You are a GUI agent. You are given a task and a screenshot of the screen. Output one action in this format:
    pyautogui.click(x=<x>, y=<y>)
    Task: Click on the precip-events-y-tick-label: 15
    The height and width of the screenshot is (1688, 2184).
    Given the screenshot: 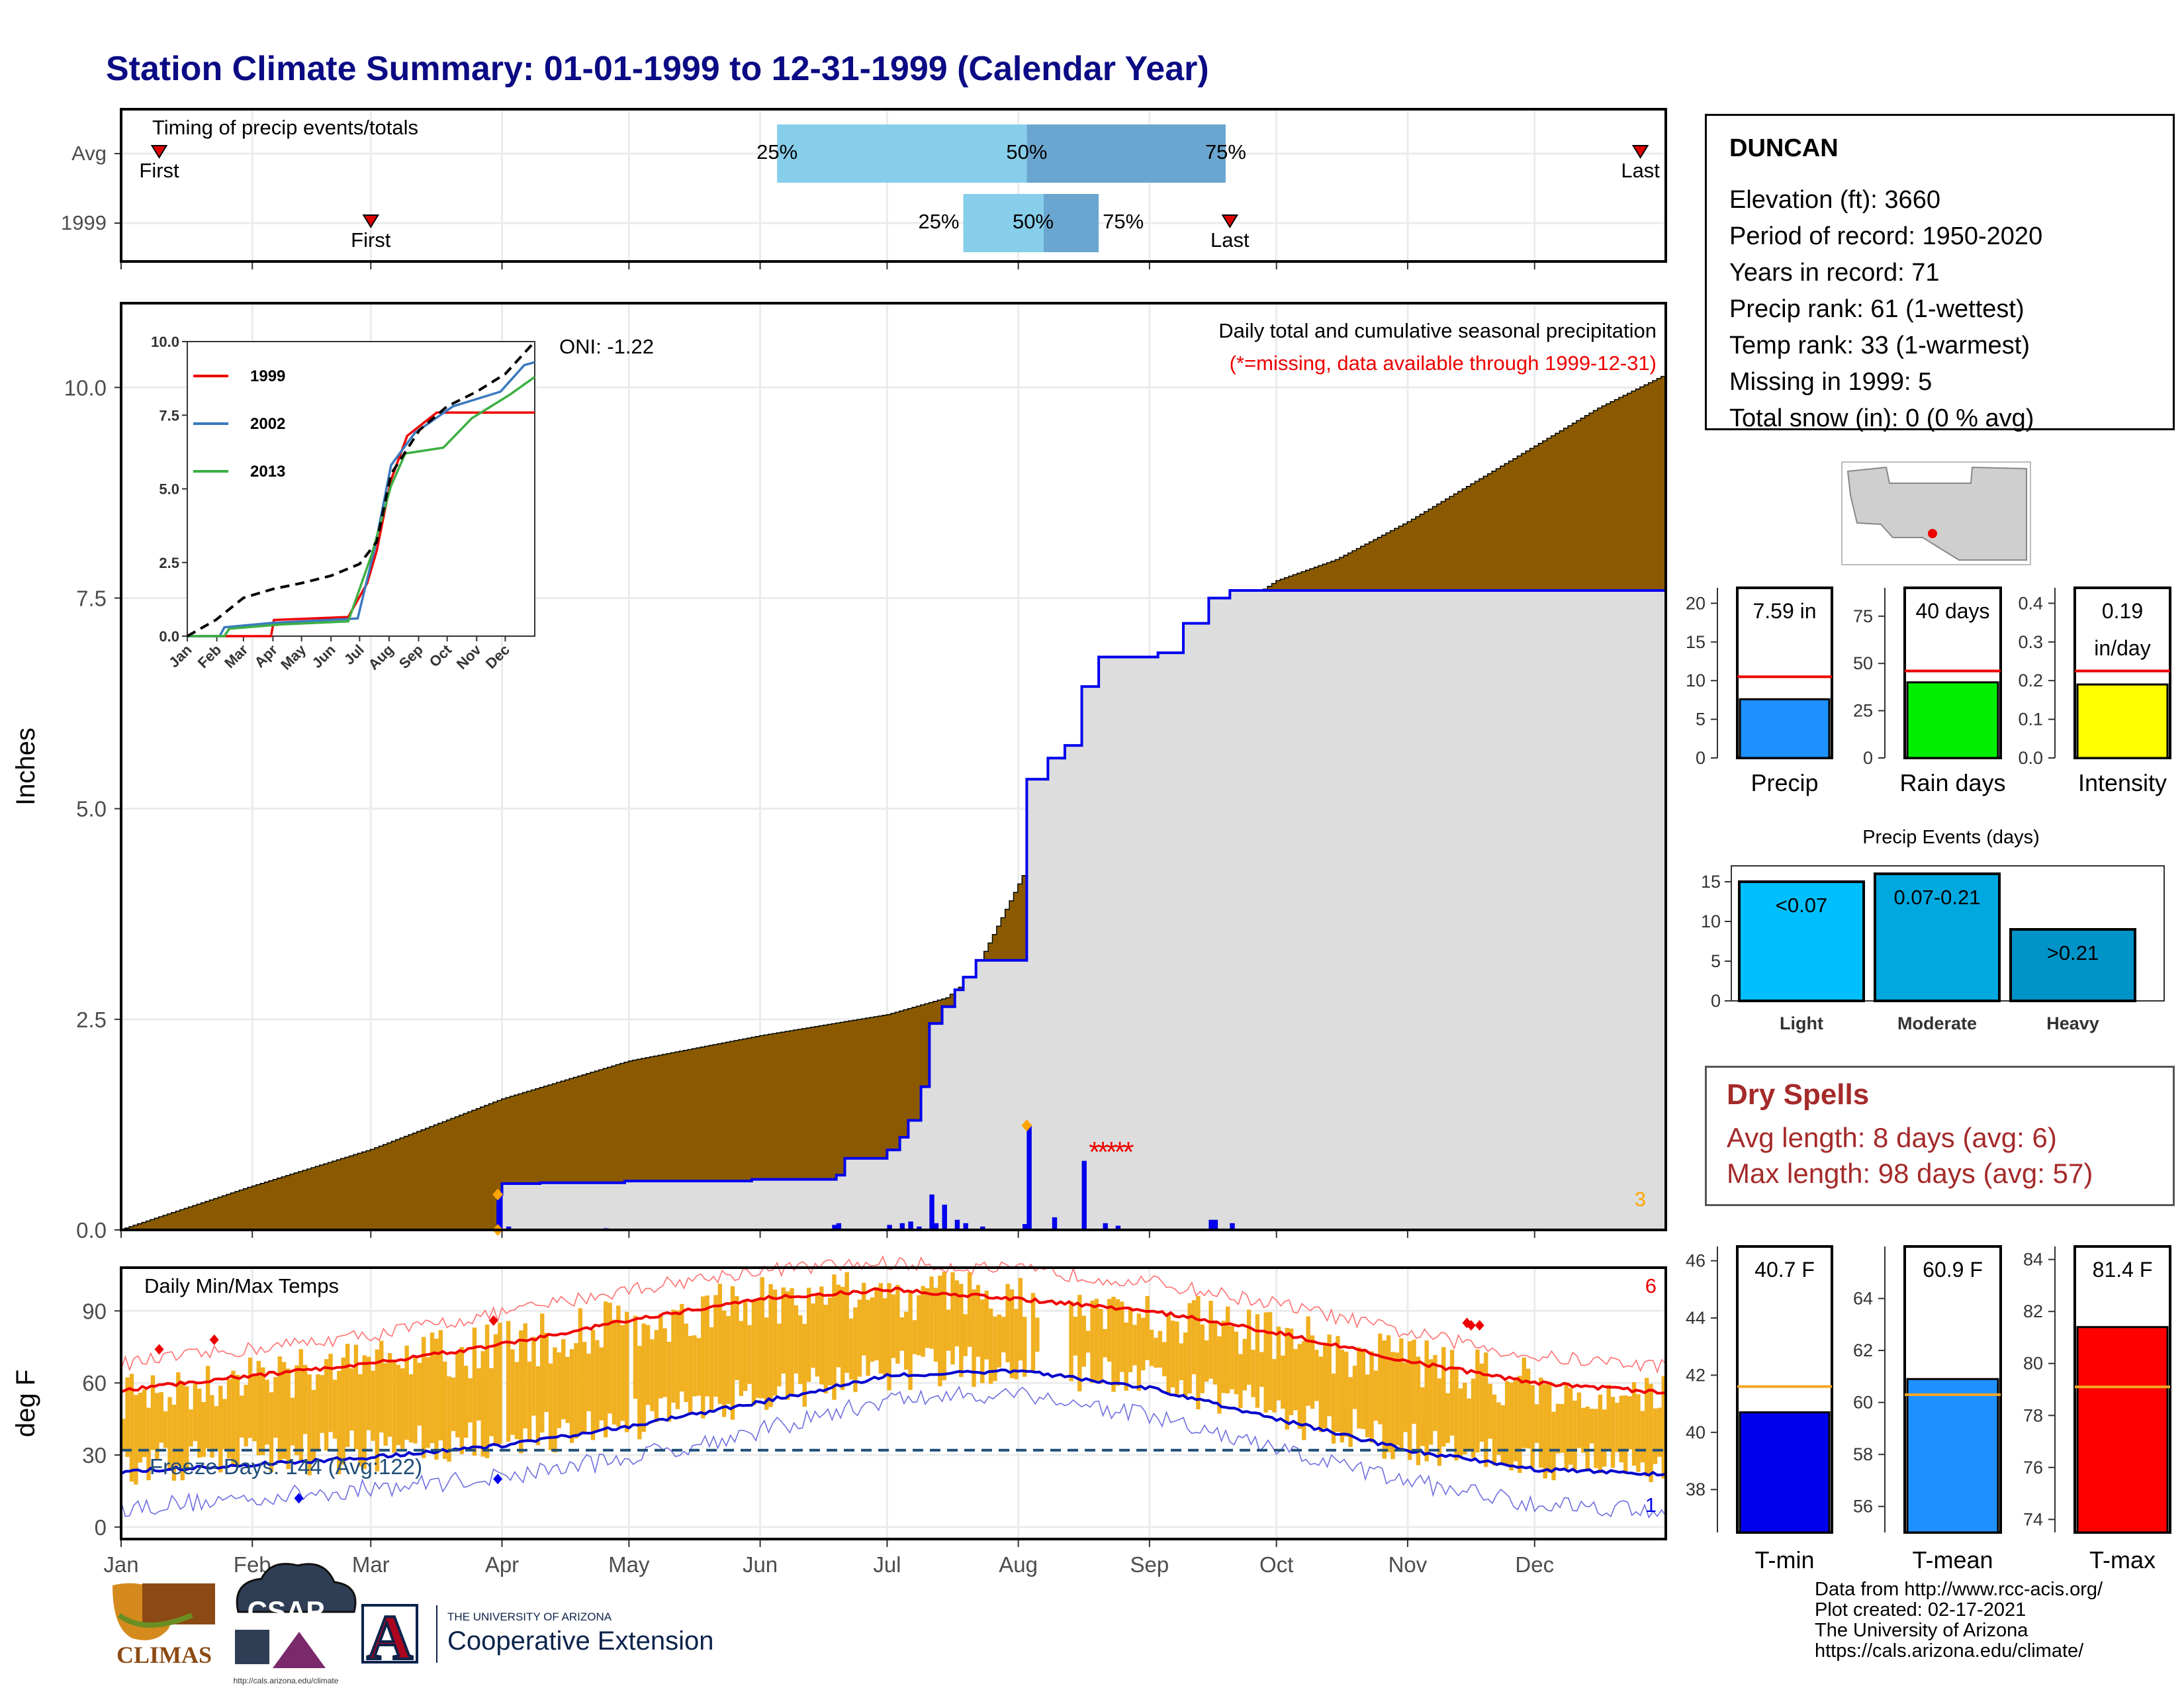 What is the action you would take?
    pyautogui.click(x=1711, y=882)
    